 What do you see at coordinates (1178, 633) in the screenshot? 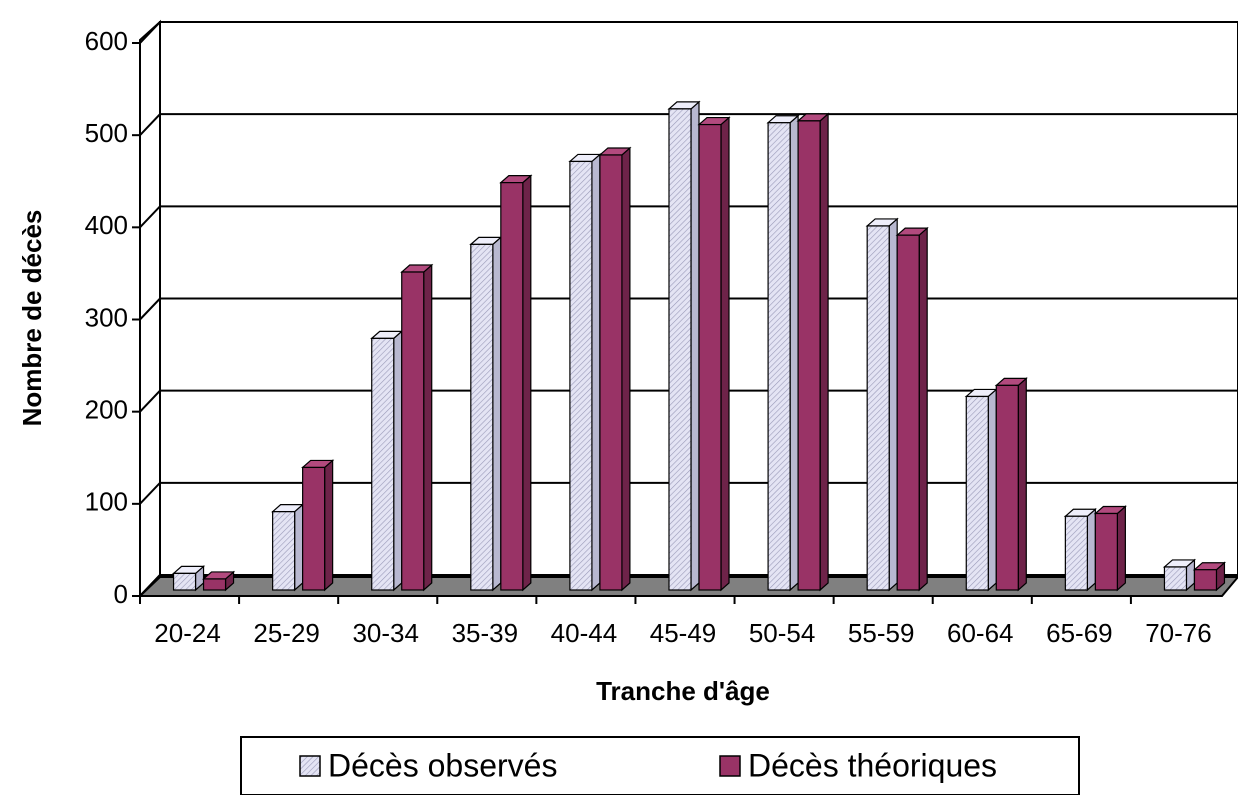
I see `x-tick-label: 70-76` at bounding box center [1178, 633].